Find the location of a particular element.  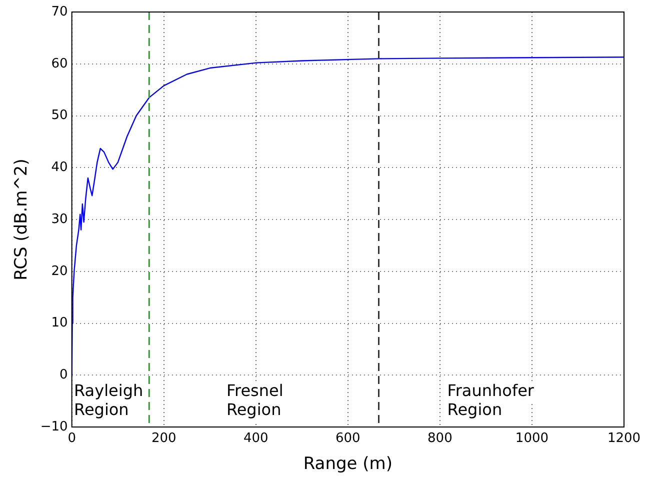

x-tick-label: 400 is located at coordinates (255, 438).